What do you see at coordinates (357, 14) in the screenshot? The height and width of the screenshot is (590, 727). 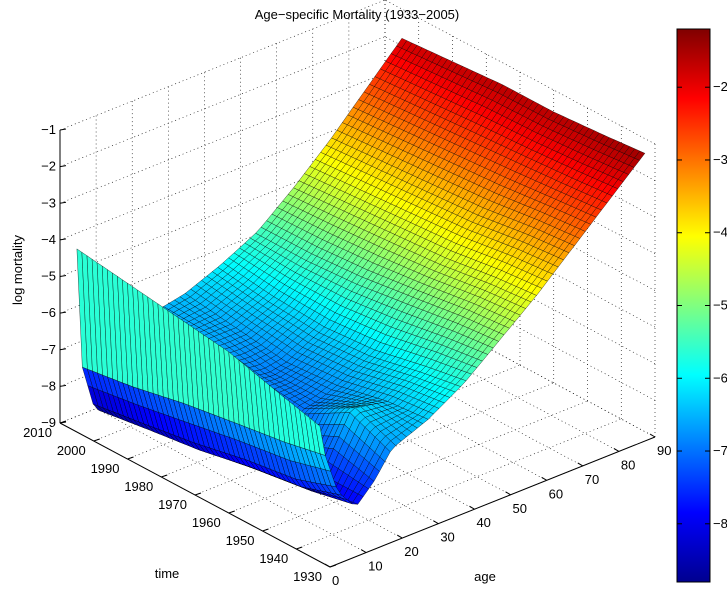 I see `chart-title: Age−specific Mortality (1933−2005)` at bounding box center [357, 14].